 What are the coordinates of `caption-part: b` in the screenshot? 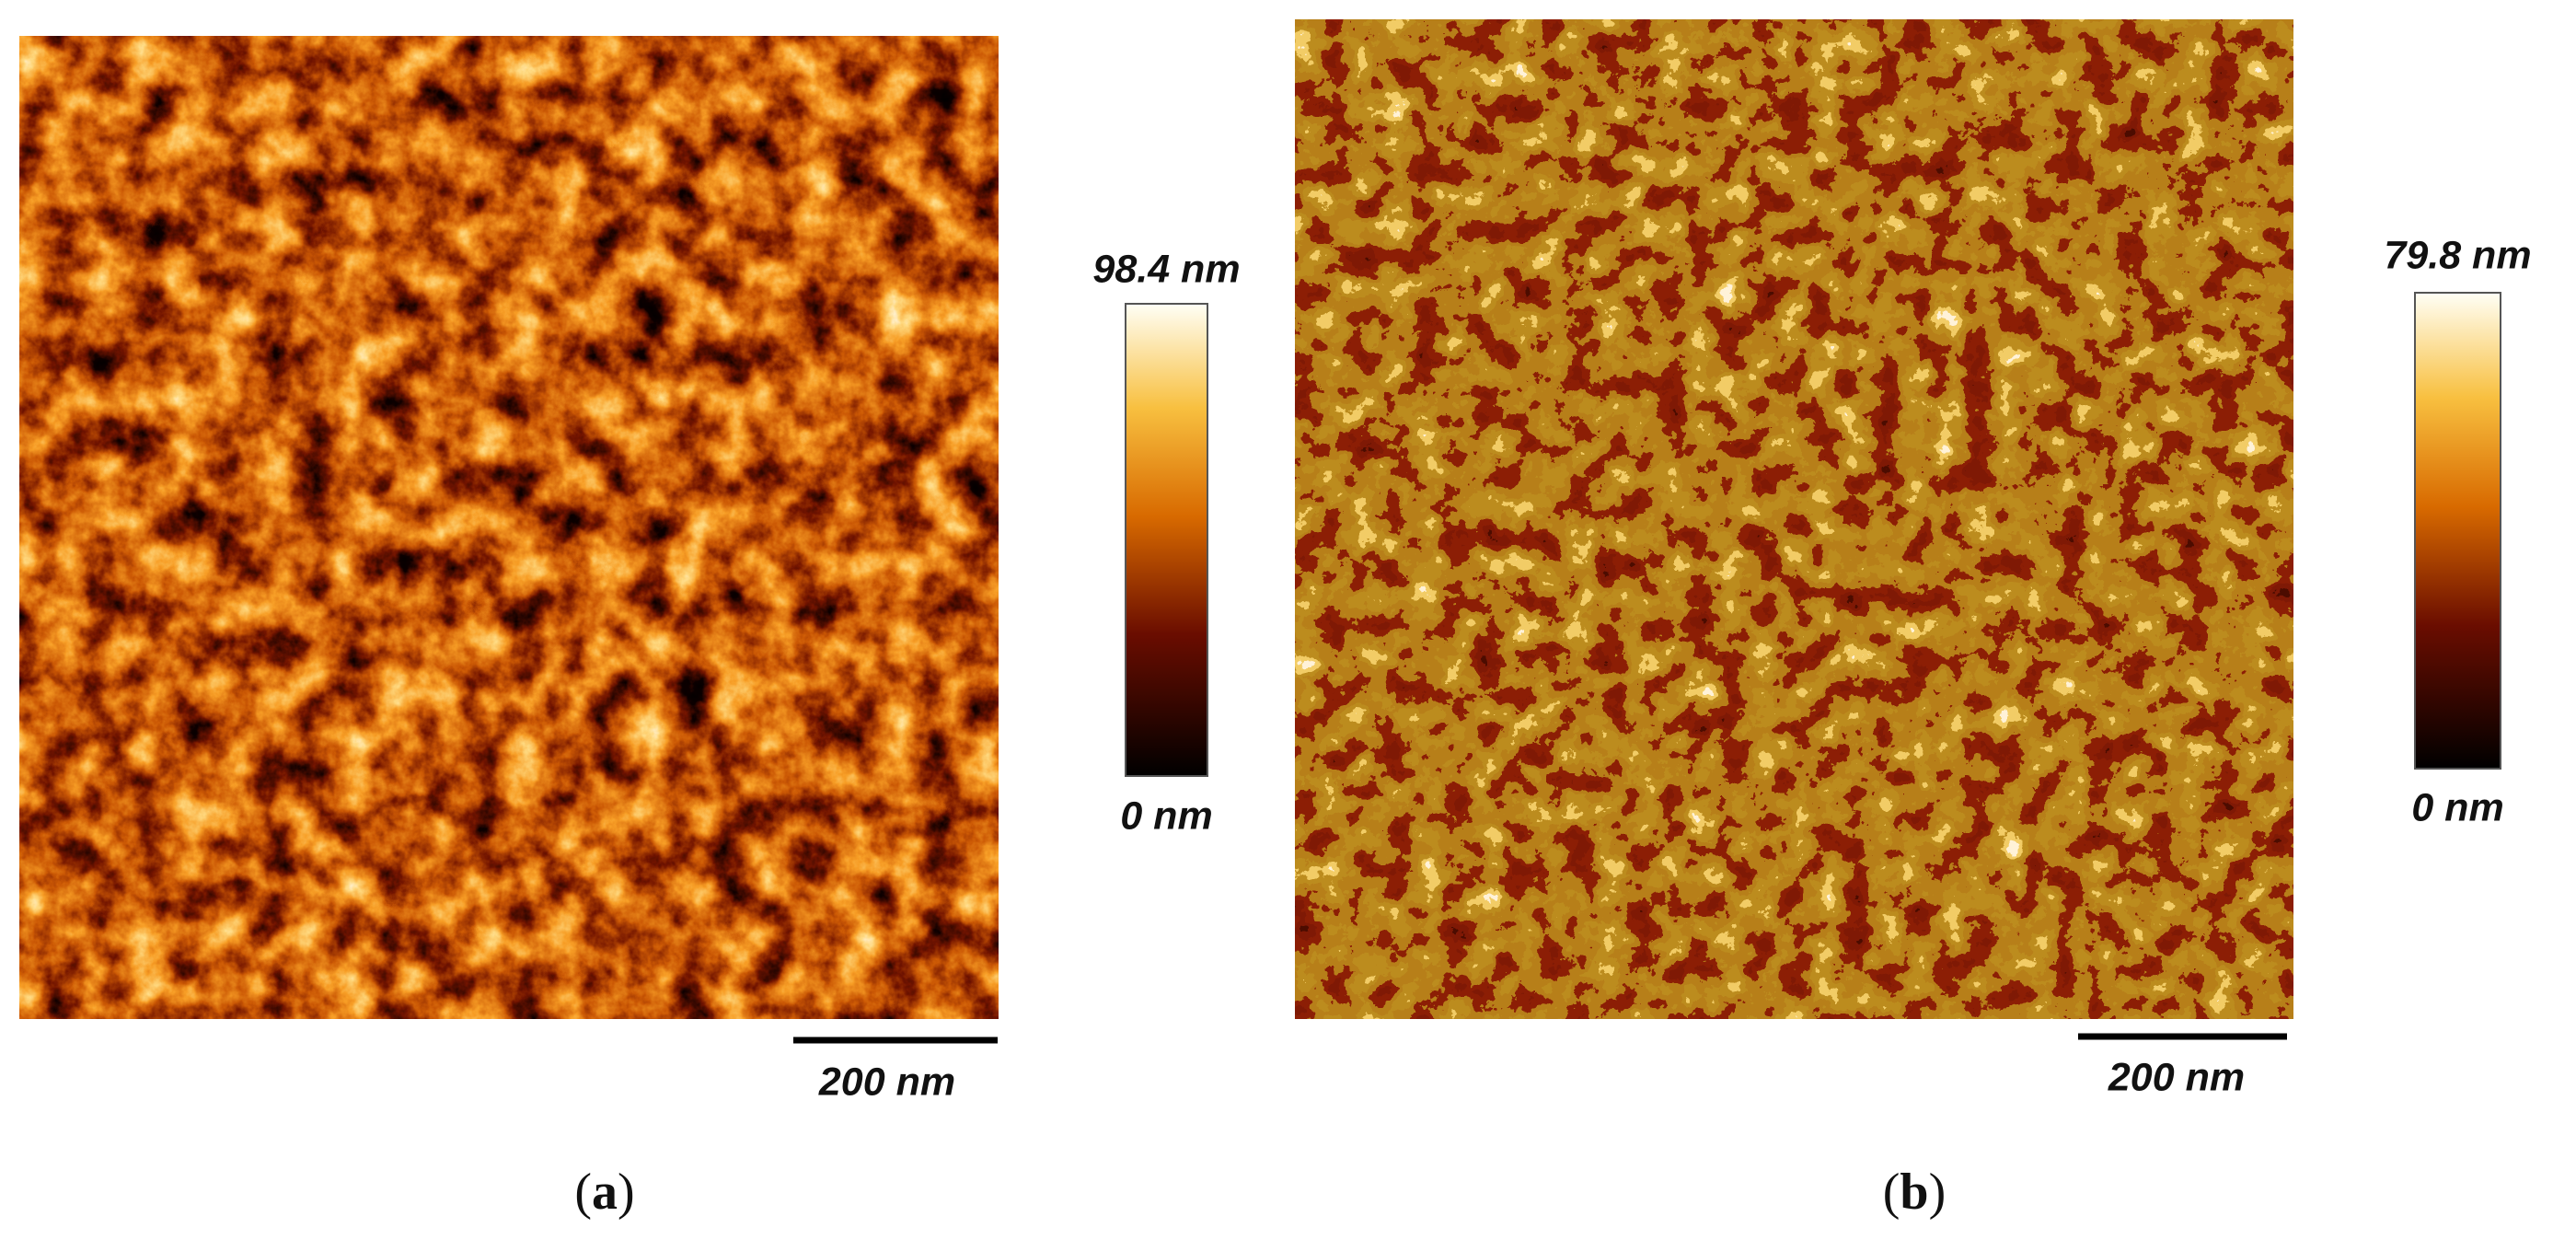 It's located at (1914, 1192).